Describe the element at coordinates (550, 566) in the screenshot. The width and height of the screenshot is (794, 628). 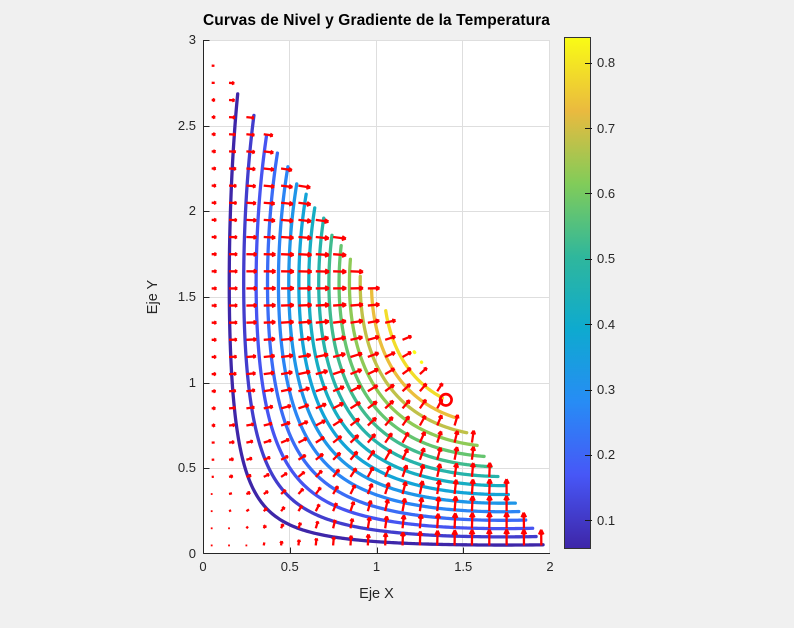
I see `x-tick-label: 2` at that location.